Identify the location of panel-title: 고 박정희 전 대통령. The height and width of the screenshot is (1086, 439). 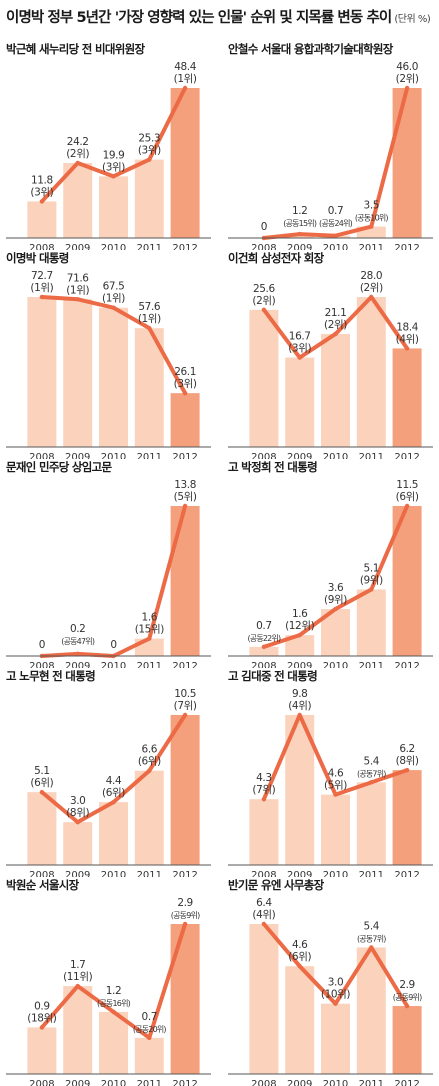
(272, 467).